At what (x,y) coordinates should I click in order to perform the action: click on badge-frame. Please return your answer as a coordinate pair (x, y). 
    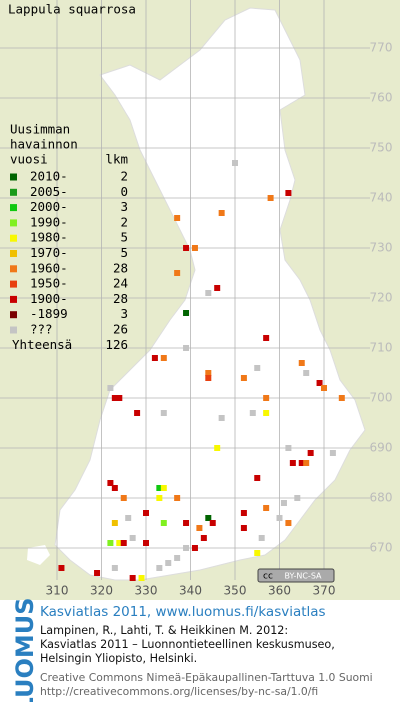
    Looking at the image, I should click on (296, 575).